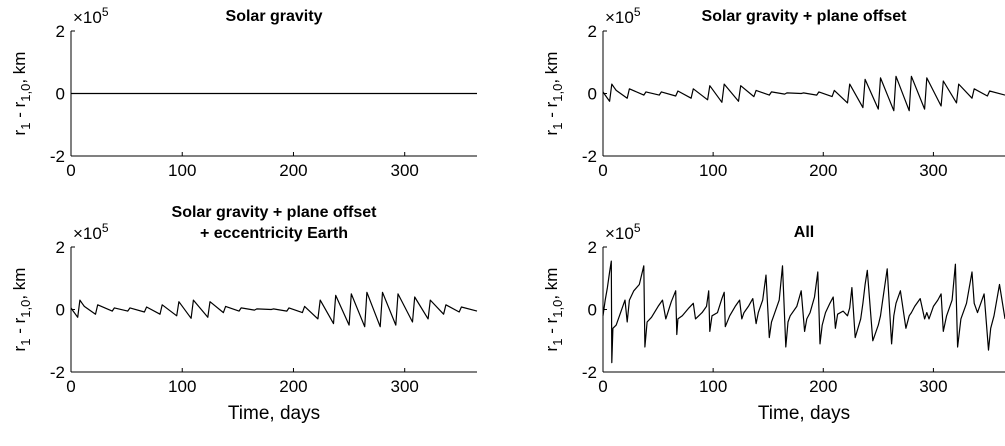 Image resolution: width=1005 pixels, height=446 pixels. Describe the element at coordinates (805, 16) in the screenshot. I see `chart-title: Solar gravity + plane offset` at that location.